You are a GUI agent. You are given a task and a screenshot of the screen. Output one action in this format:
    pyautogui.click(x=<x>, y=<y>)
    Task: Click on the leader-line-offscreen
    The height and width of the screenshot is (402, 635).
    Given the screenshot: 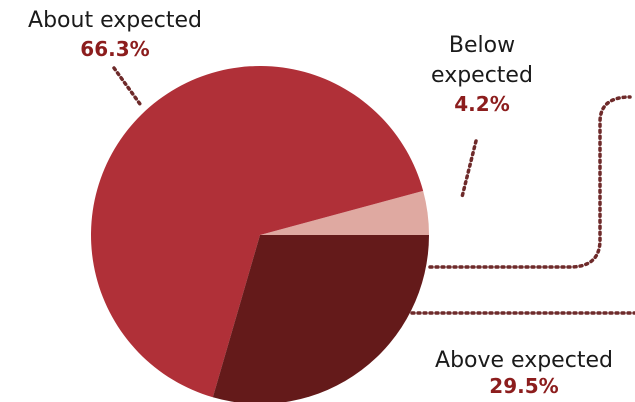 What is the action you would take?
    pyautogui.click(x=530, y=182)
    